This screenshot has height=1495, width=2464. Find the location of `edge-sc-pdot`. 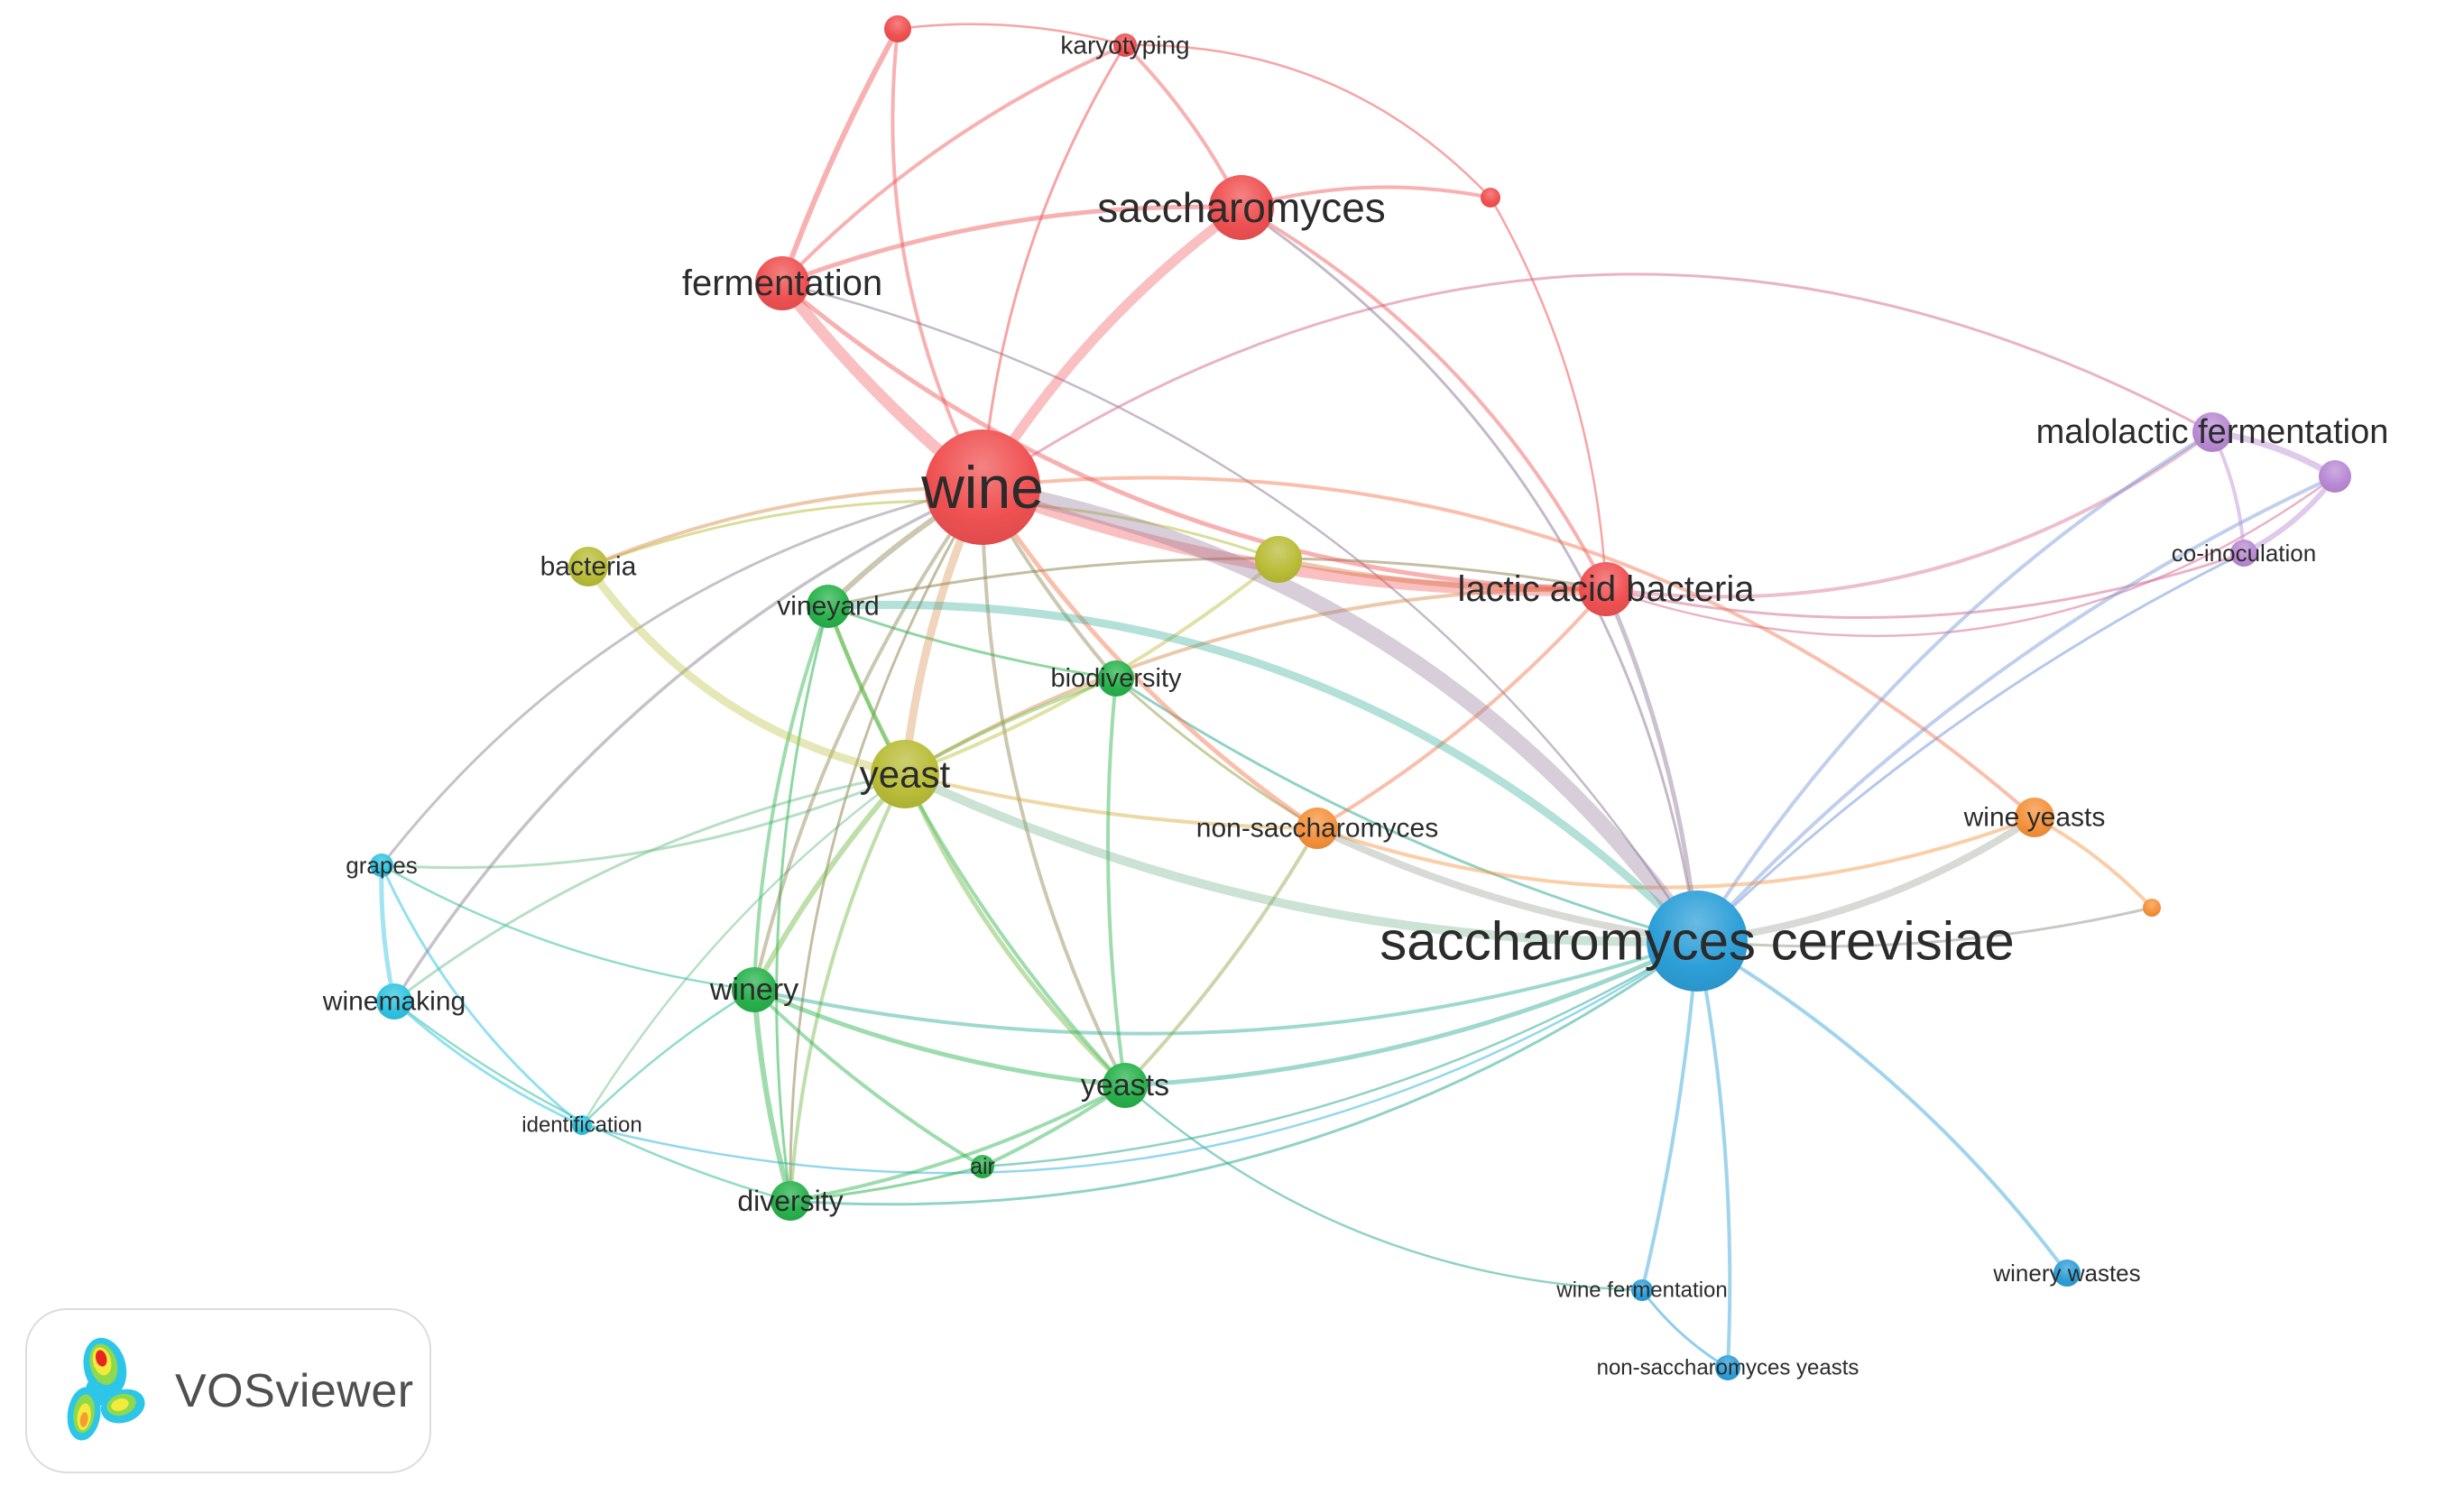

edge-sc-pdot is located at coordinates (2016, 709).